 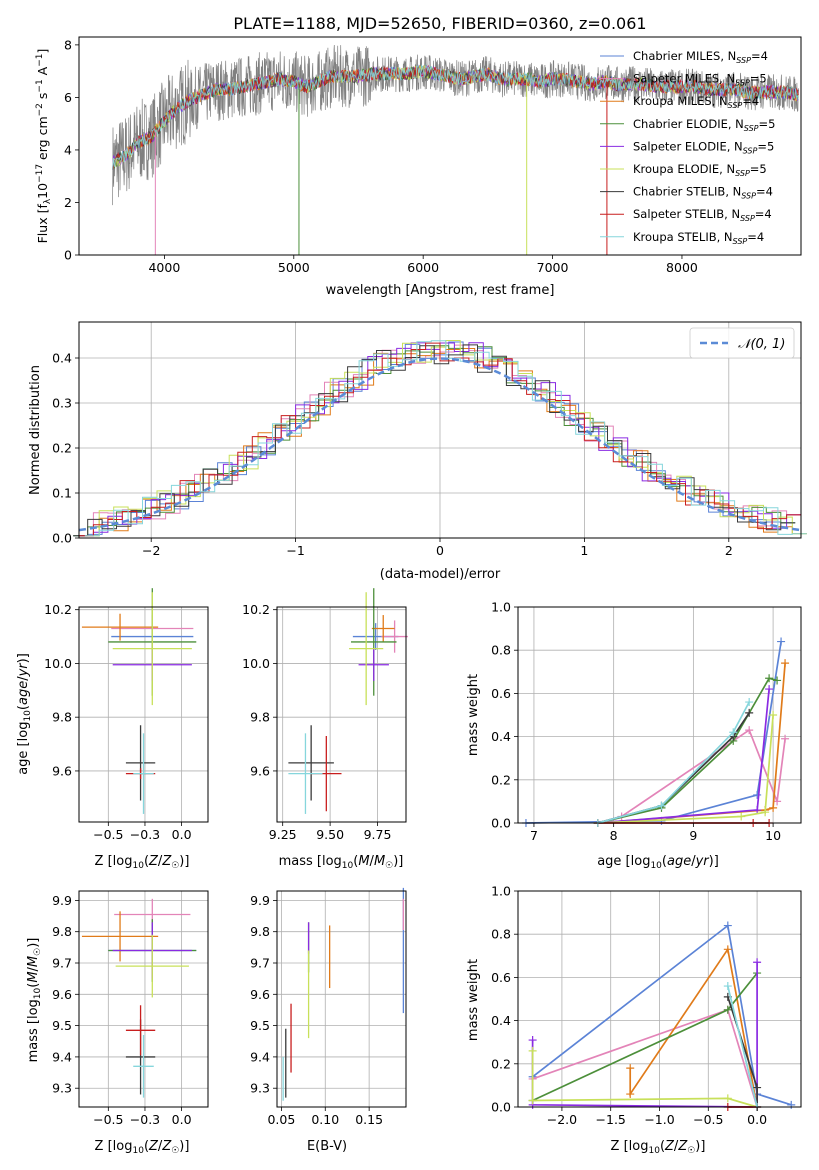 What do you see at coordinates (693, 835) in the screenshot?
I see `x-tick-label: 9` at bounding box center [693, 835].